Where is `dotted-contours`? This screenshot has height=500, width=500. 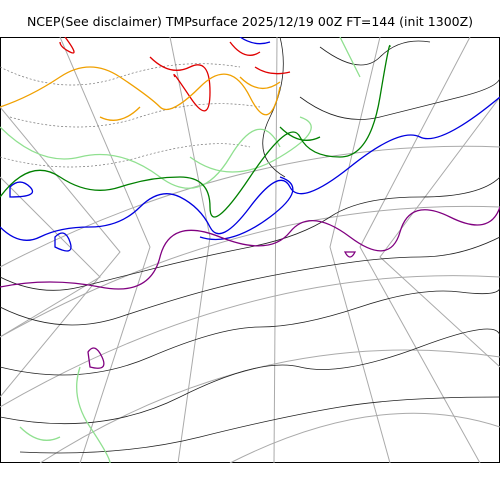 dotted-contours is located at coordinates (130, 115).